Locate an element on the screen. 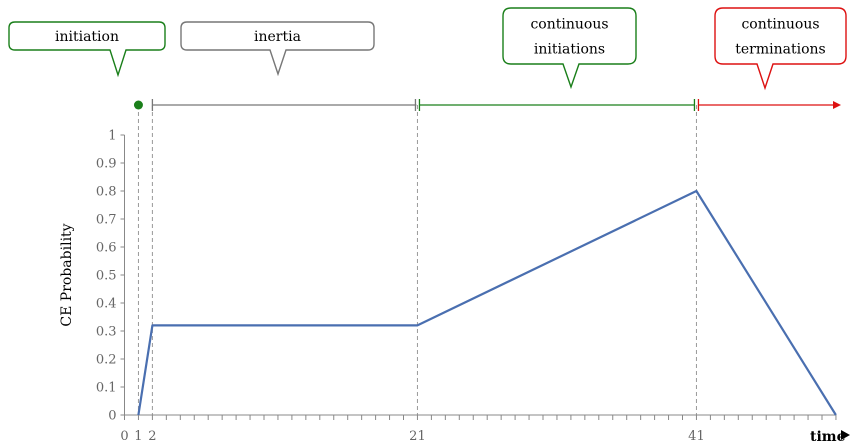  initiation-callout-label: initiation is located at coordinates (87, 37).